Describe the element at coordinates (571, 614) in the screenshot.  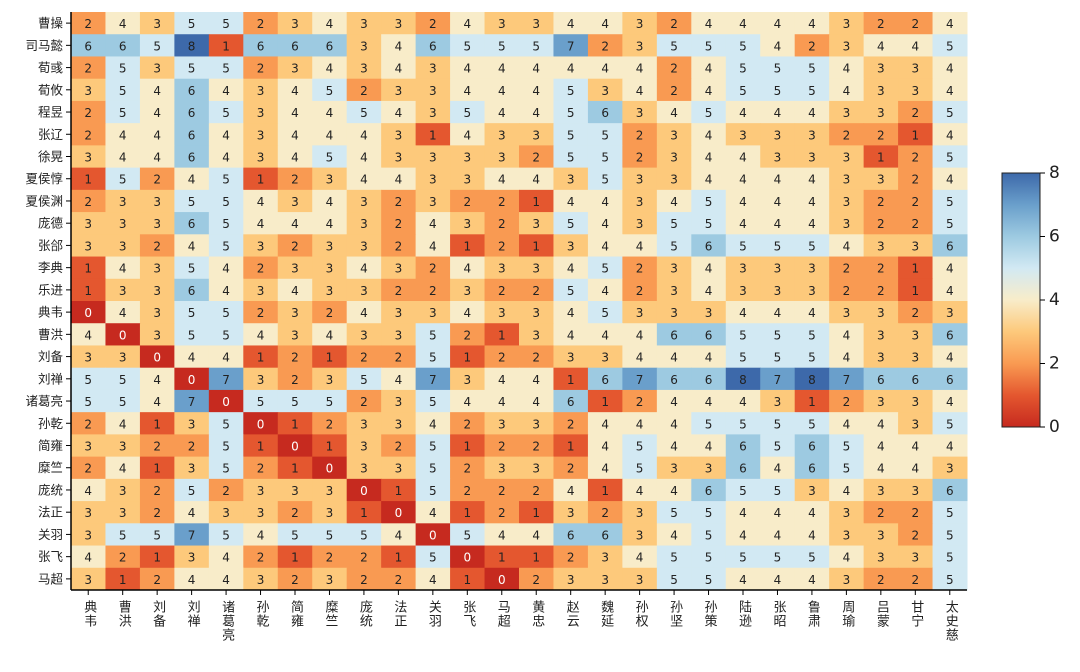
I see `x-tick-label: 赵云` at that location.